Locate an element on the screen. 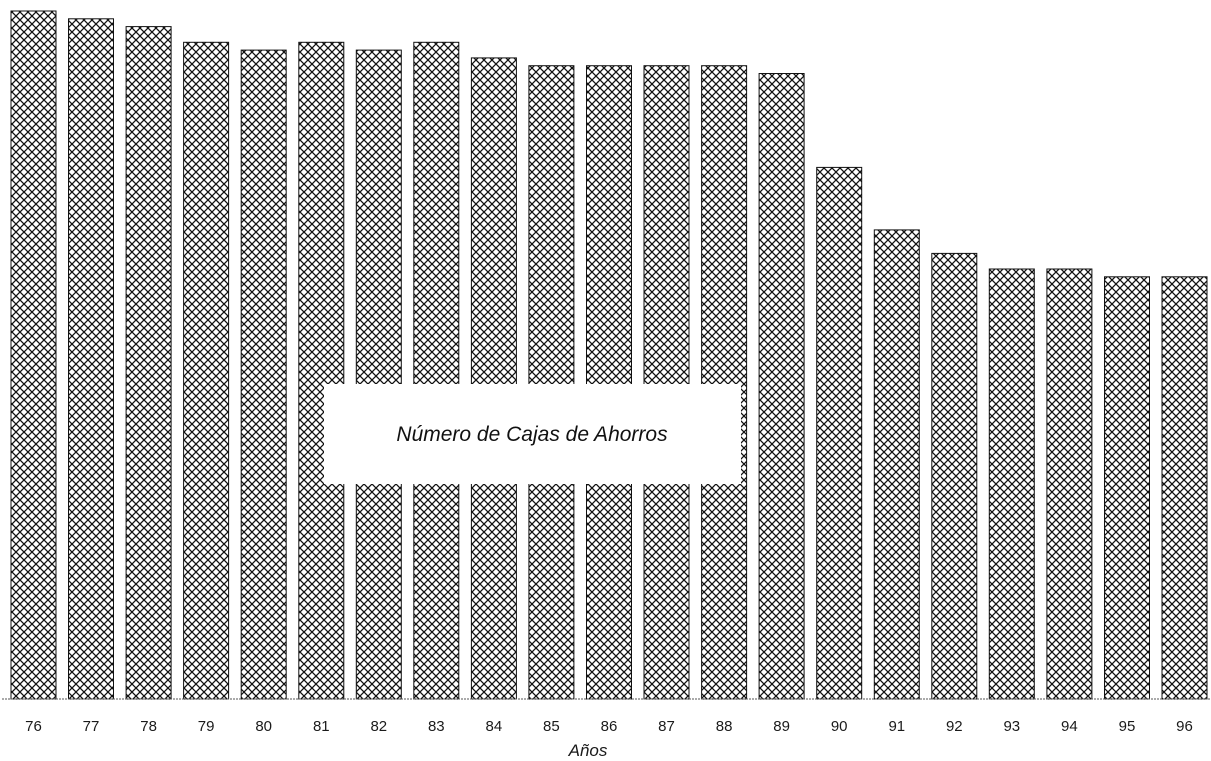 The width and height of the screenshot is (1211, 761). x-tick-label-90: 90 is located at coordinates (839, 726).